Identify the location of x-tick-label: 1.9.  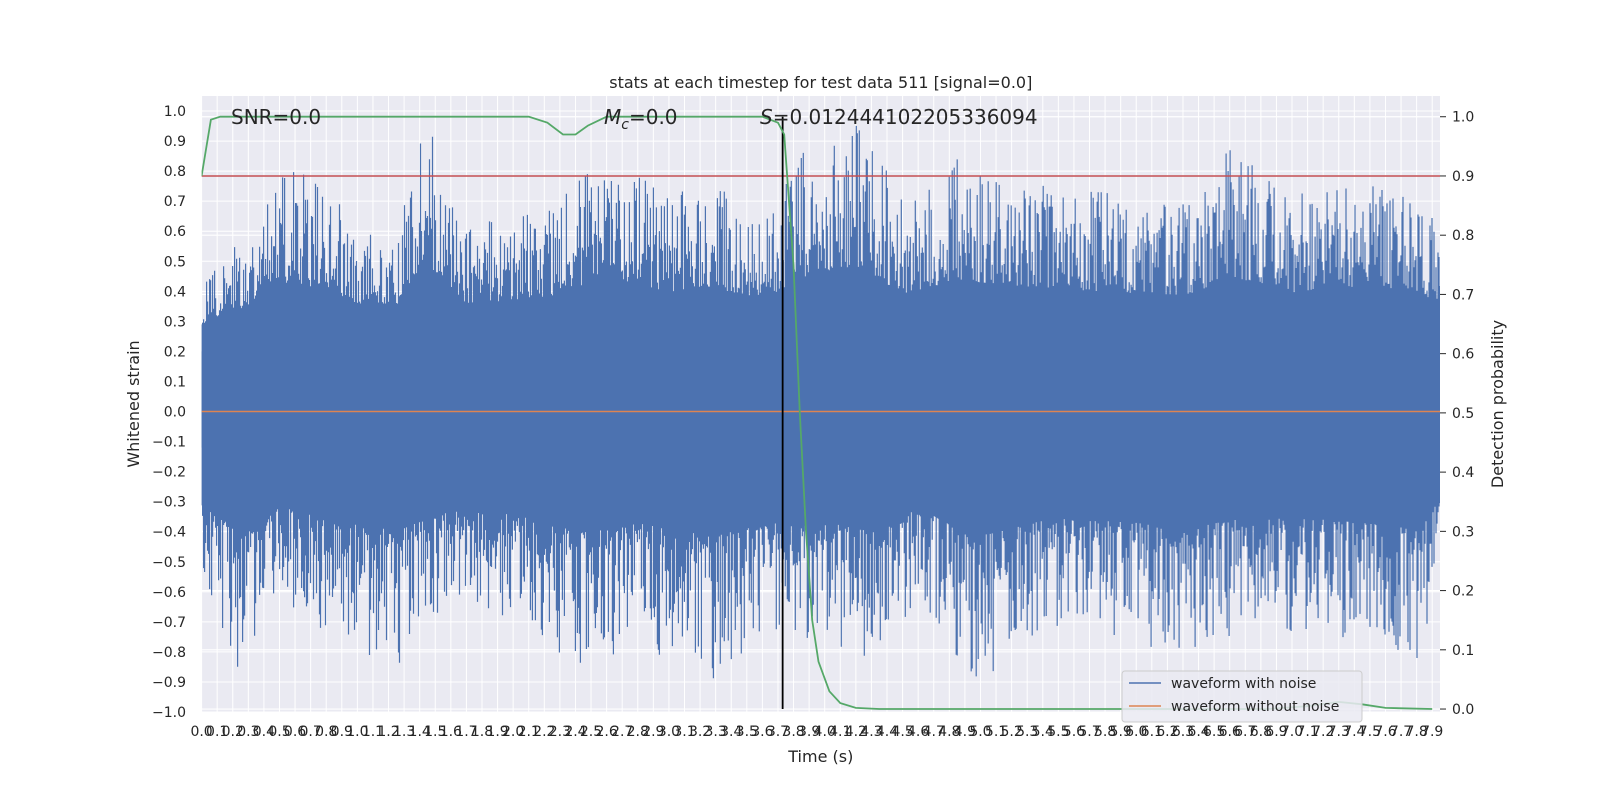
(497, 732).